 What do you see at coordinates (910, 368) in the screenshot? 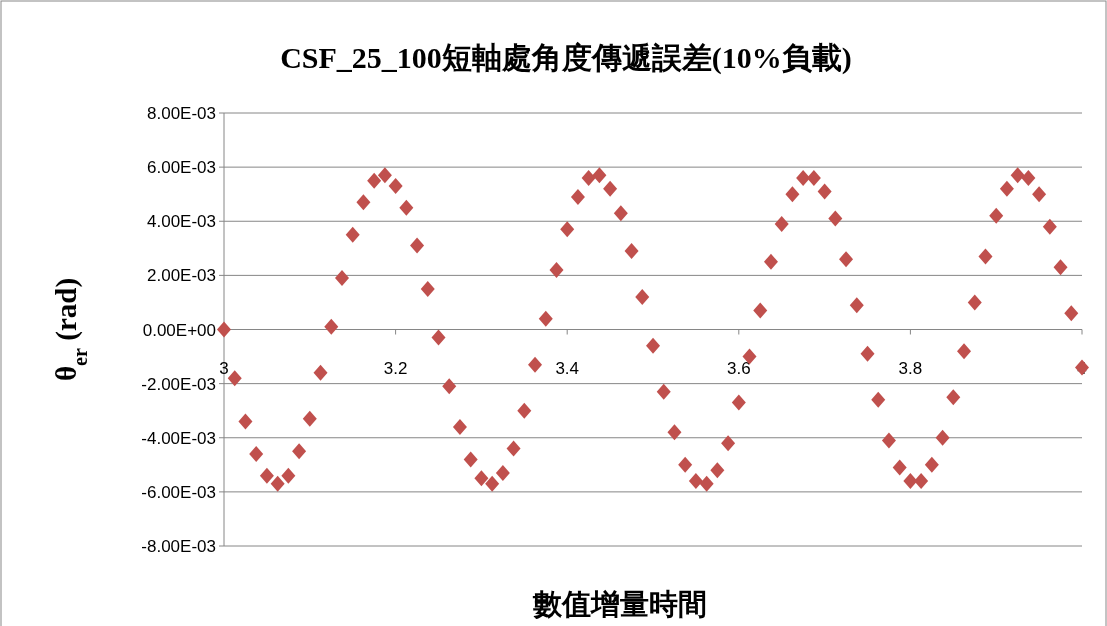
I see `x-tick-label: 3.8` at bounding box center [910, 368].